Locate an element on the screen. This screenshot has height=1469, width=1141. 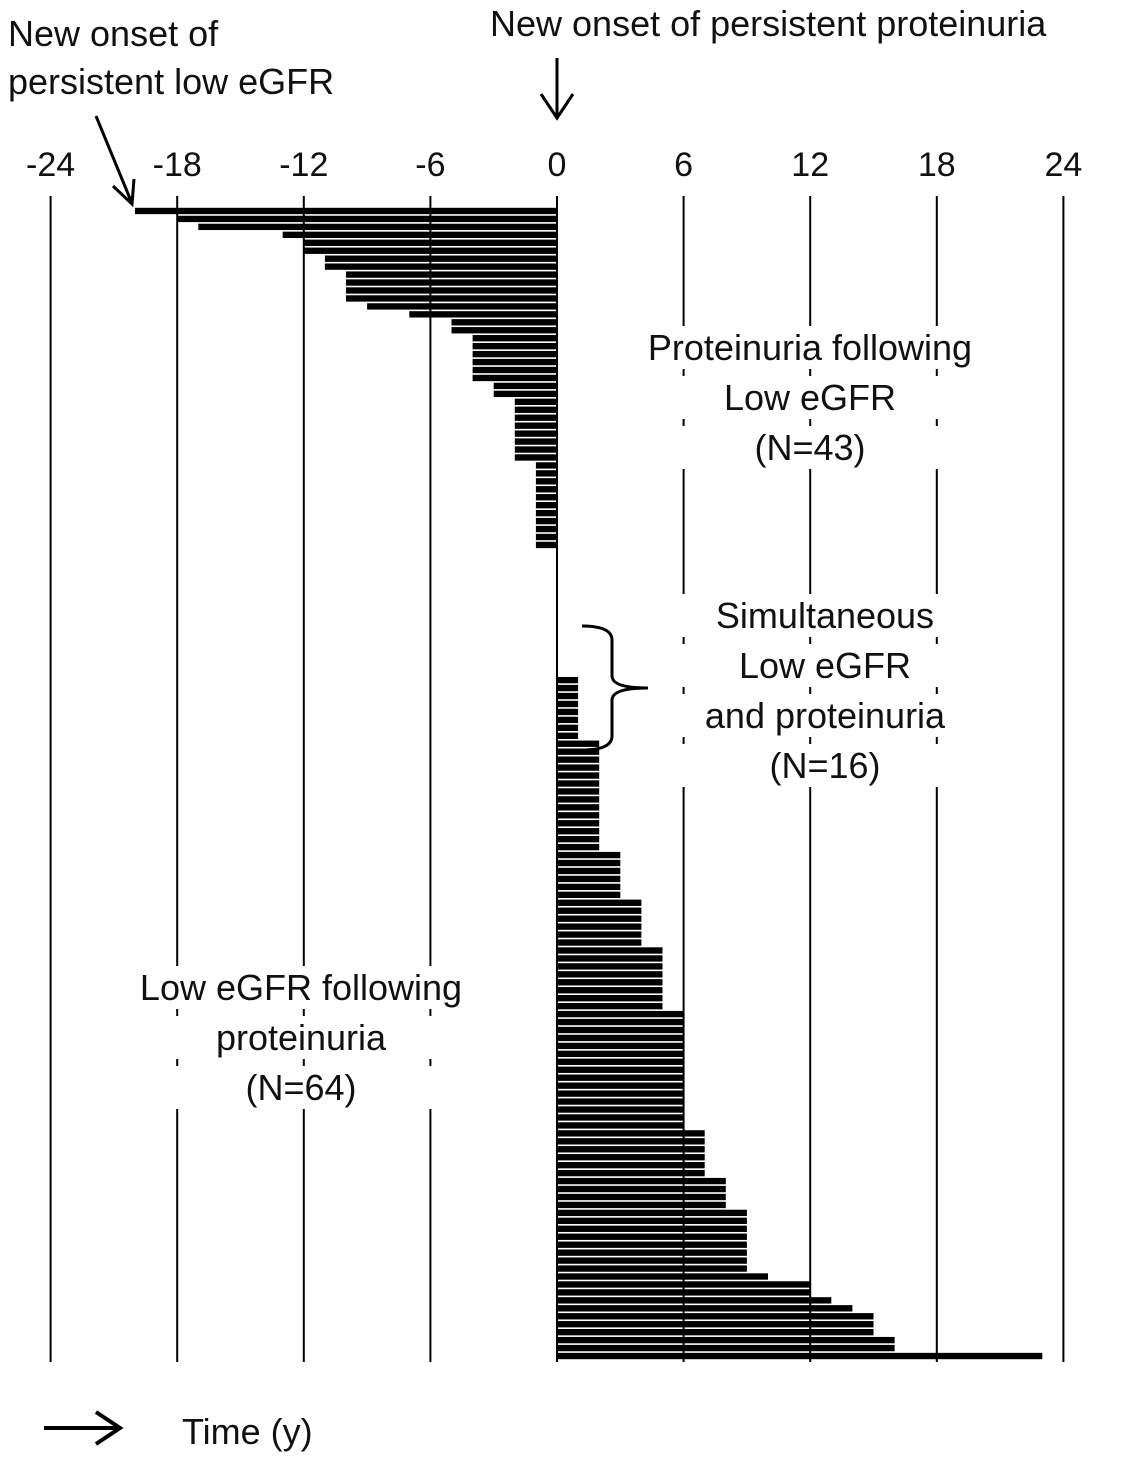
group-label-simul-n: (N=16) is located at coordinates (825, 766).